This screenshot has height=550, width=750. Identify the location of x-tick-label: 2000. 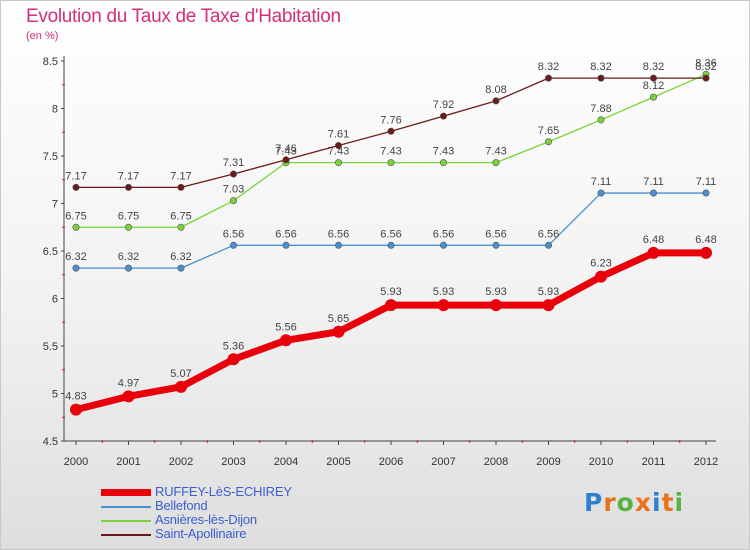
(76, 462).